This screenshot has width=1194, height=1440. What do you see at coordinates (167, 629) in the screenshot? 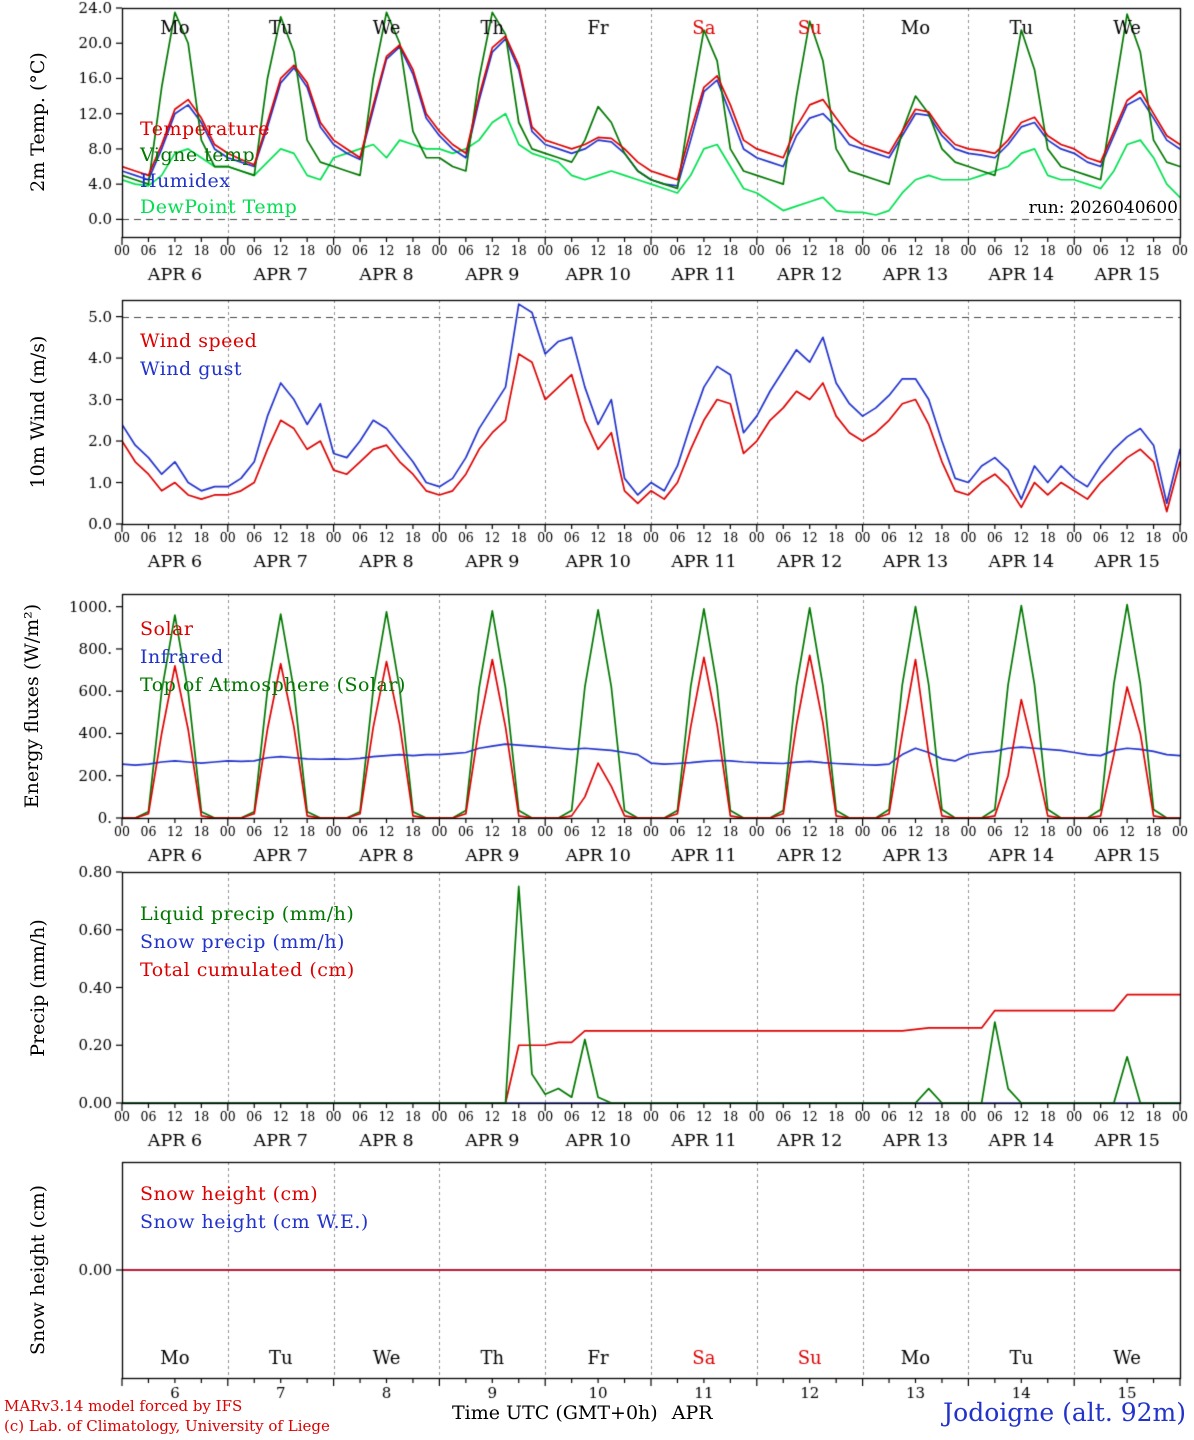
I see `legend-solar: Solar` at bounding box center [167, 629].